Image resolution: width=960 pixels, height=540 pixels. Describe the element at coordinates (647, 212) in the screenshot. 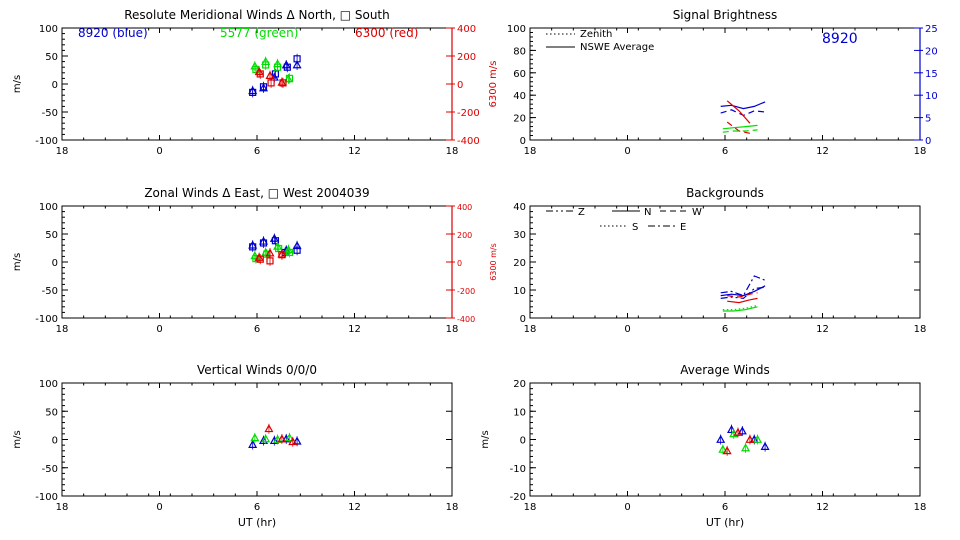

I see `legend-entry: N` at that location.